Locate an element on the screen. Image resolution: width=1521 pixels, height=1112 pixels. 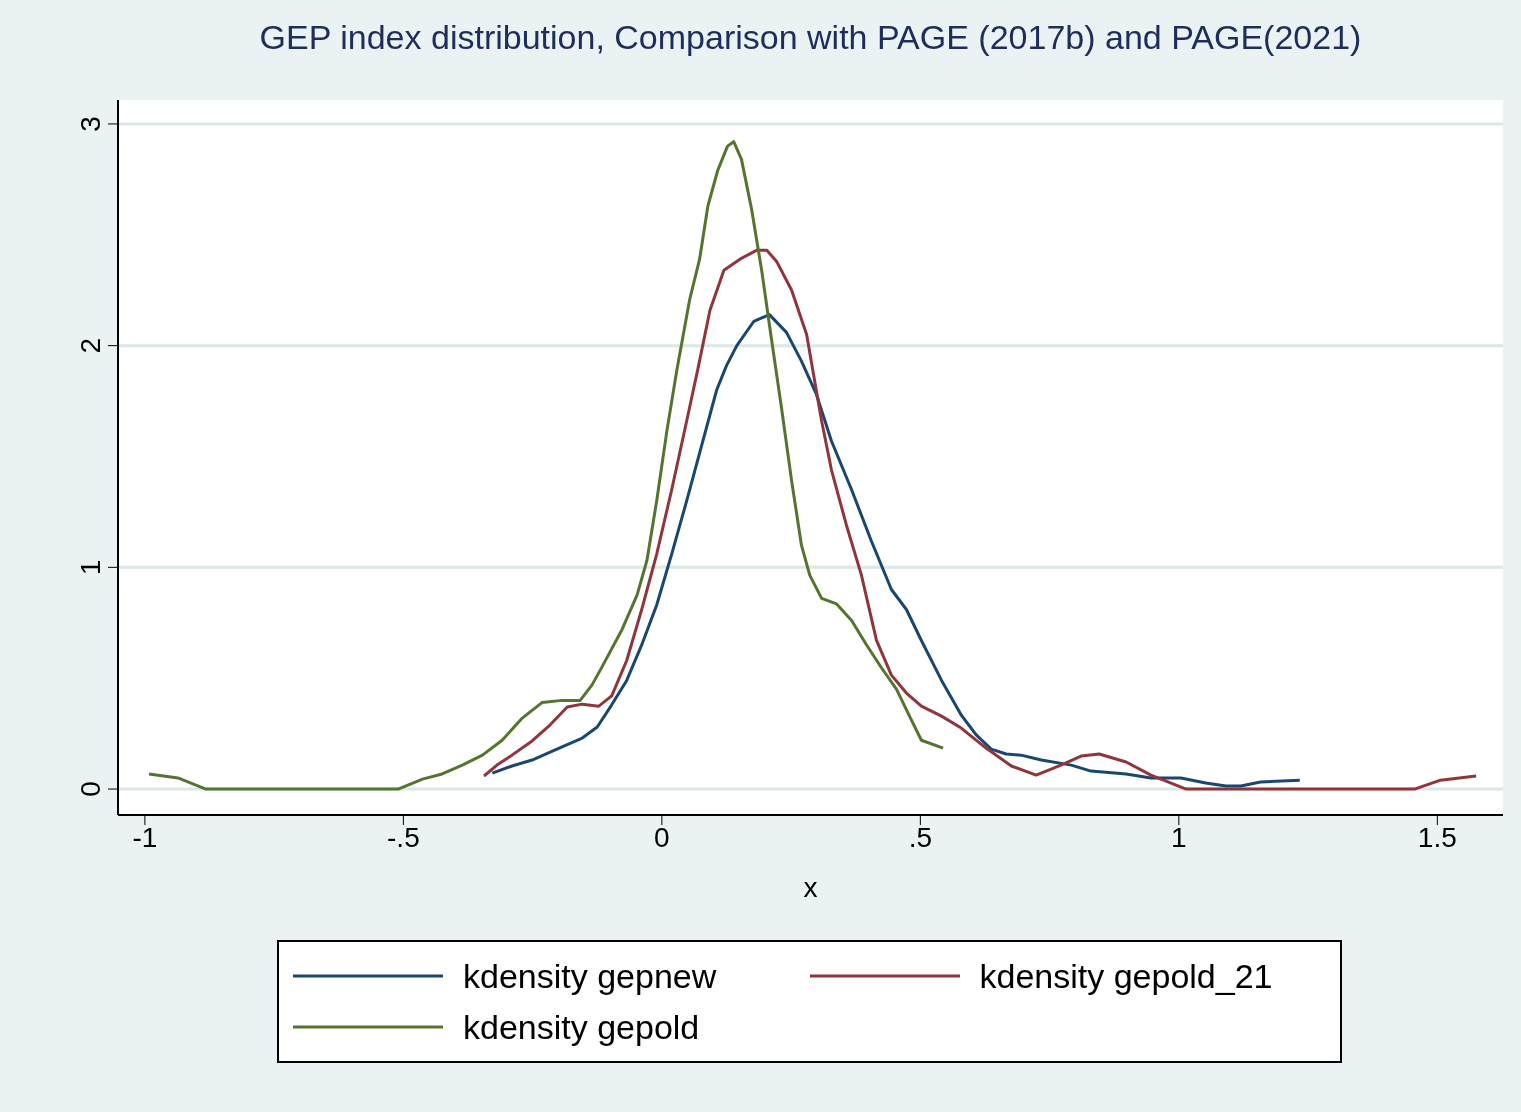
x-tick-label: -.5 is located at coordinates (403, 837).